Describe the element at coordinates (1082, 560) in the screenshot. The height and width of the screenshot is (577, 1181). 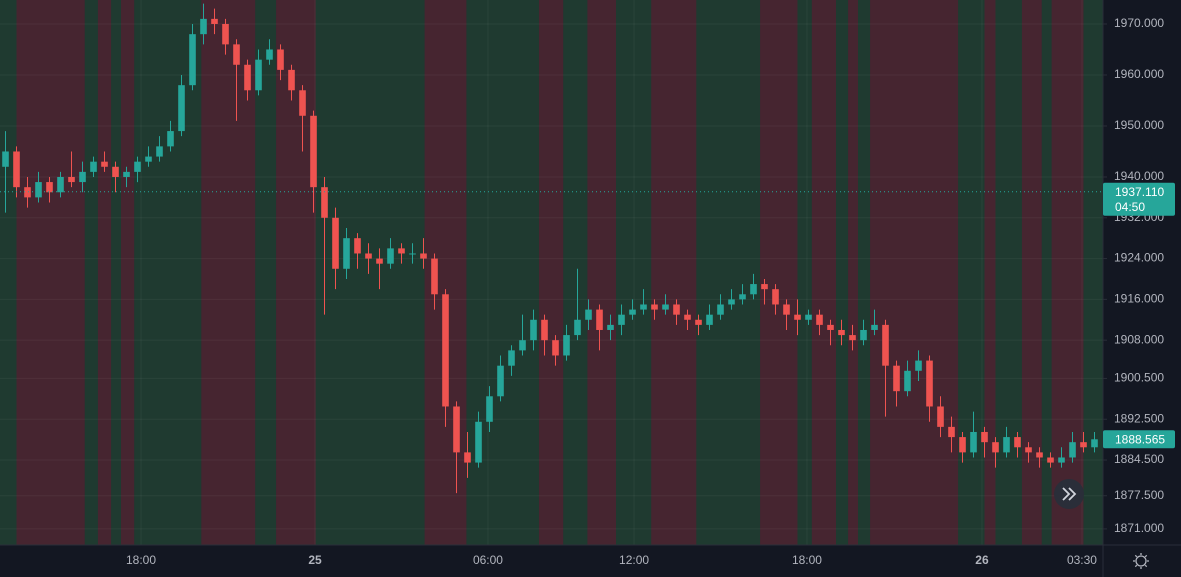
I see `x-tick-label: 03:30` at that location.